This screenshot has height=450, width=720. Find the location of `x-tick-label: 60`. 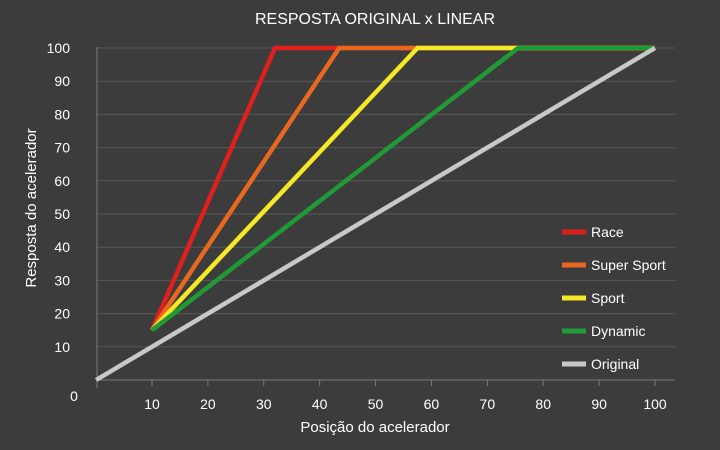

x-tick-label: 60 is located at coordinates (432, 404).